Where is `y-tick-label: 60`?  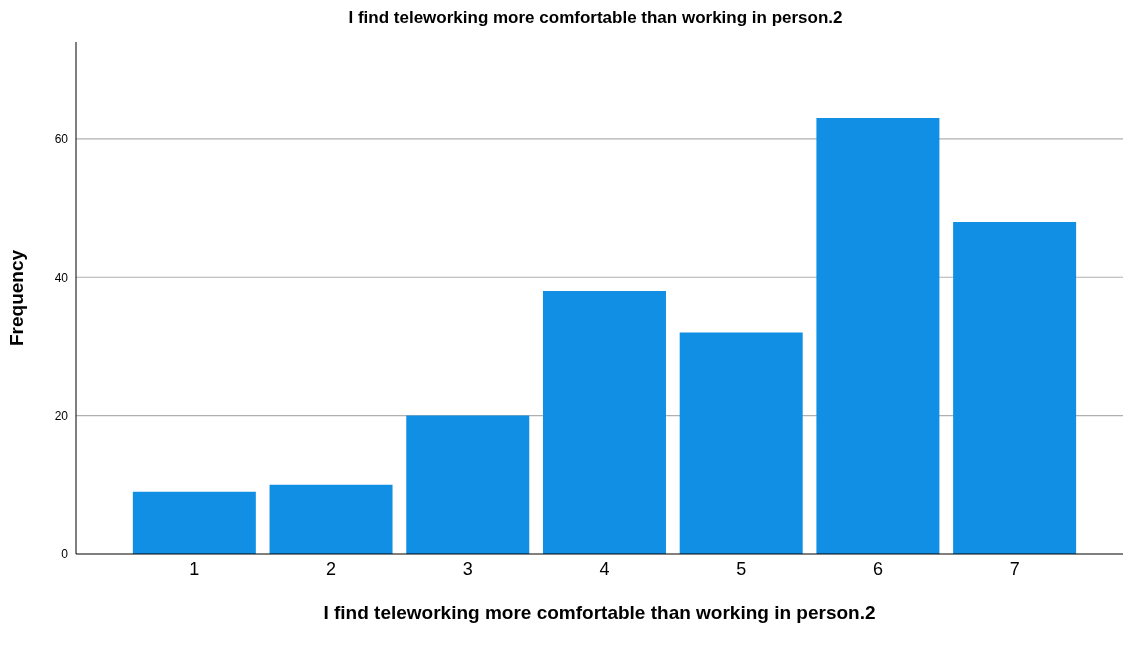
y-tick-label: 60 is located at coordinates (61, 139).